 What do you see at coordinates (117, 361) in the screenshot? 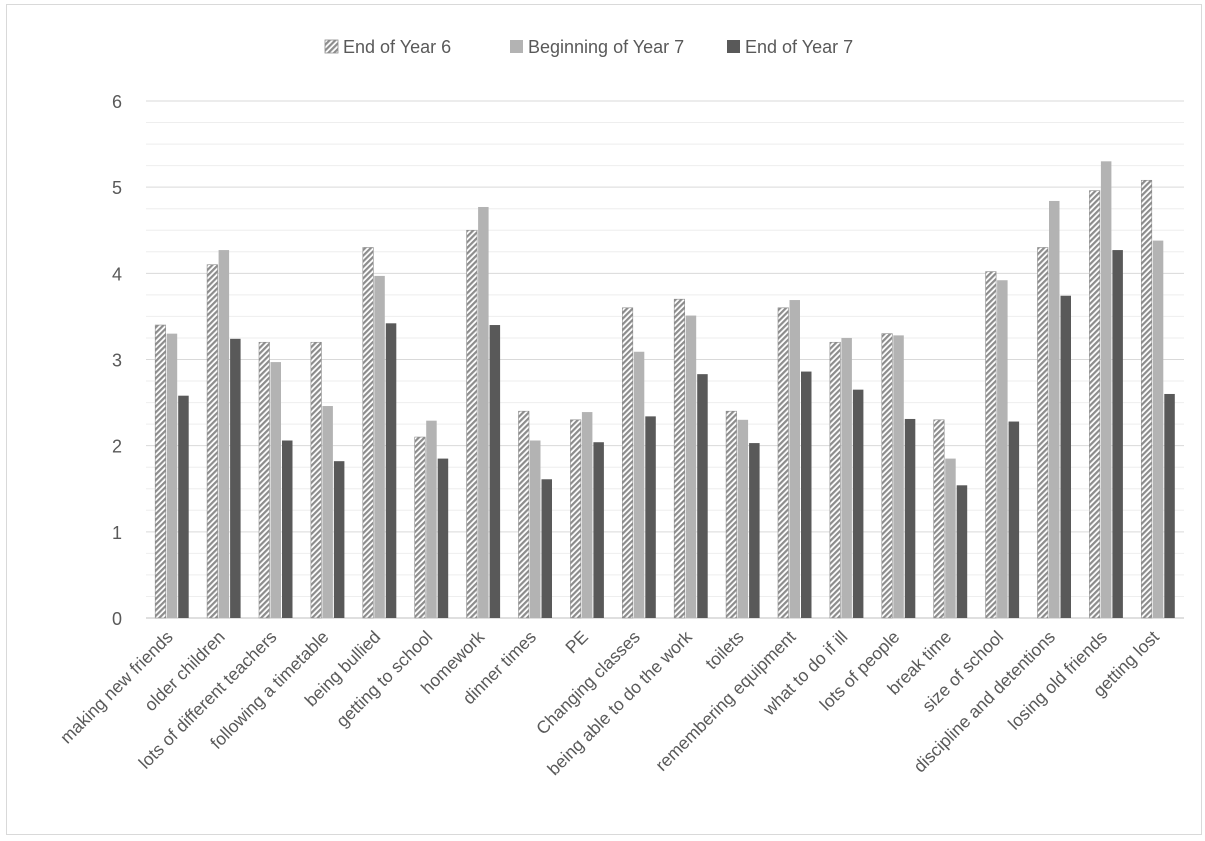
I see `y-tick-label: 3` at bounding box center [117, 361].